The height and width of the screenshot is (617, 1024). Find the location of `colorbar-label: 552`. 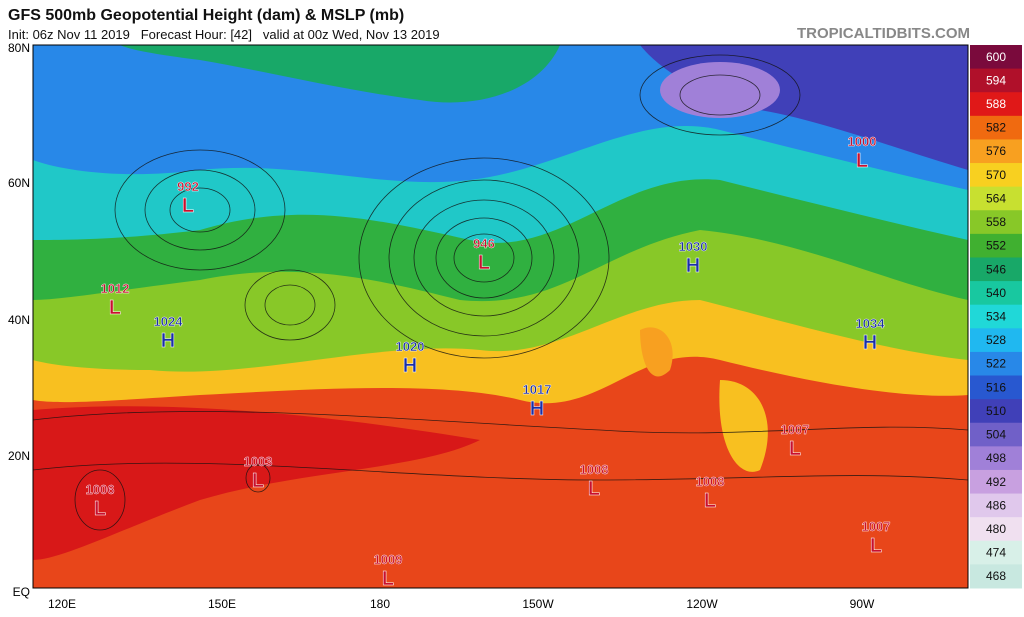

colorbar-label: 552 is located at coordinates (996, 246).